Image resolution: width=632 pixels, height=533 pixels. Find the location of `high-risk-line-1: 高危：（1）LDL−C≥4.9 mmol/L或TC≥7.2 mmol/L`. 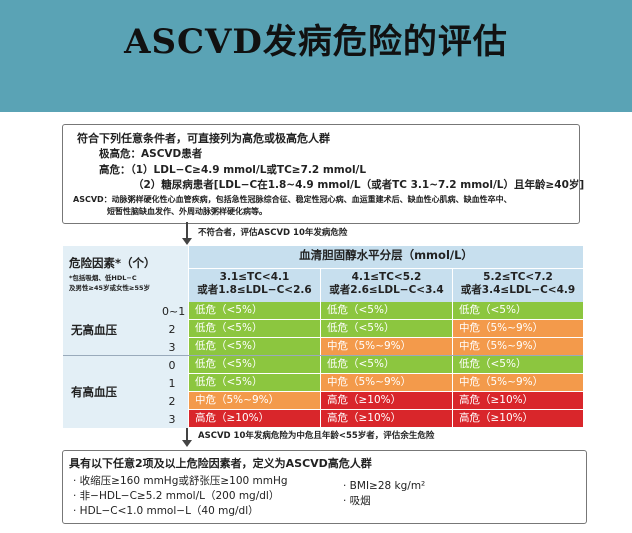

high-risk-line-1: 高危：（1）LDL−C≥4.9 mmol/L或TC≥7.2 mmol/L is located at coordinates (233, 170).